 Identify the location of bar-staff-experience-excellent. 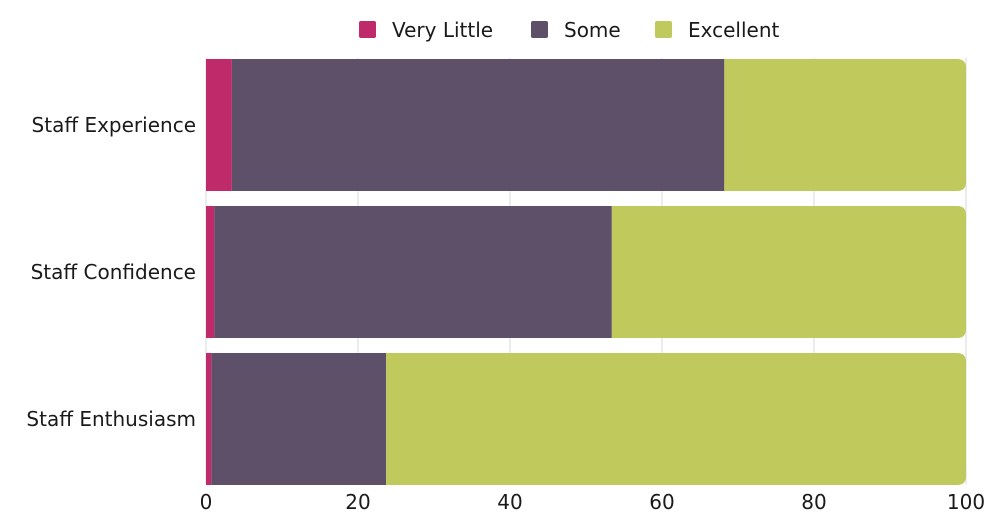
(845, 125).